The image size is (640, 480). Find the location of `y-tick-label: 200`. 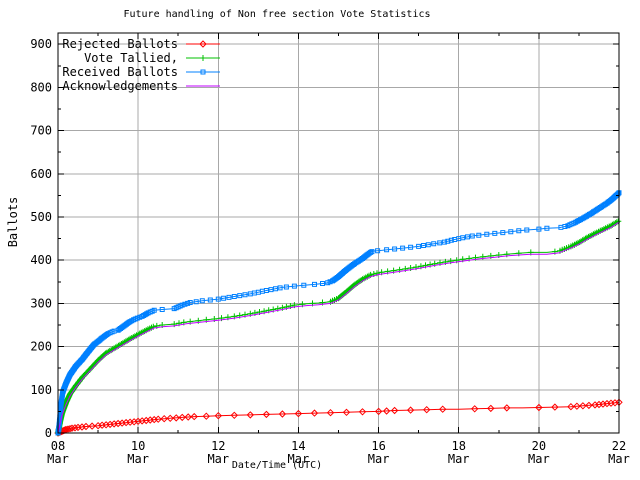

y-tick-label: 200 is located at coordinates (41, 347).